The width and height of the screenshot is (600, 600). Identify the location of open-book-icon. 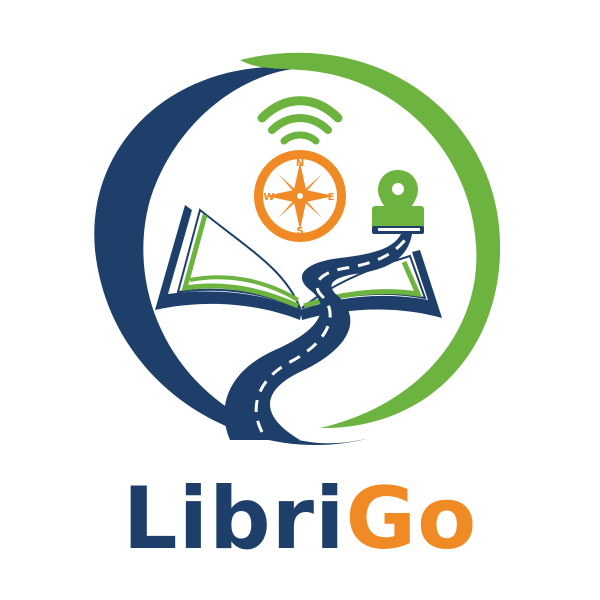
(298, 262).